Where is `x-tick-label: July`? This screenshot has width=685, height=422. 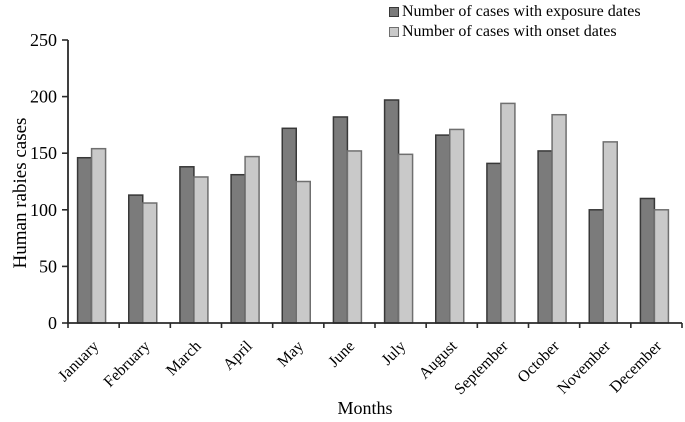
x-tick-label: July is located at coordinates (394, 353).